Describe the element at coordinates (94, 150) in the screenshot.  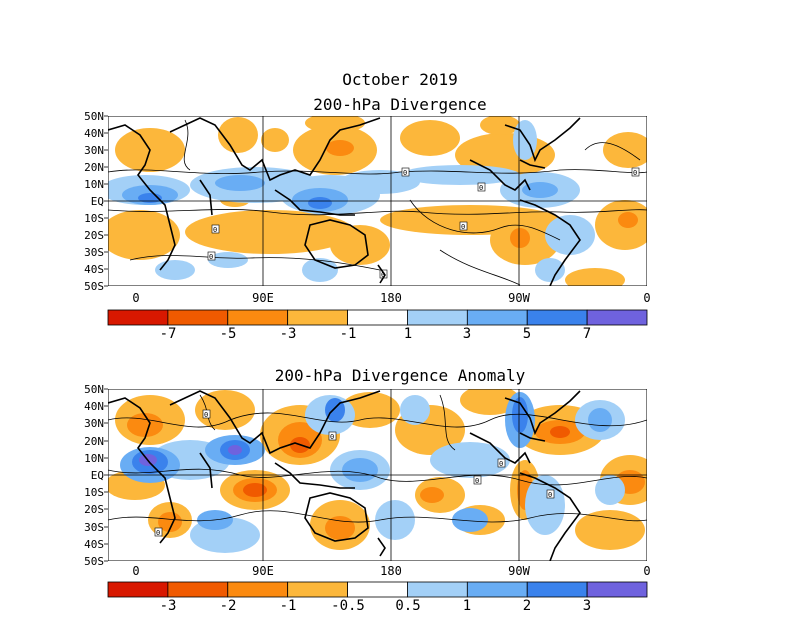
I see `panel1-lat-label: 30N` at that location.